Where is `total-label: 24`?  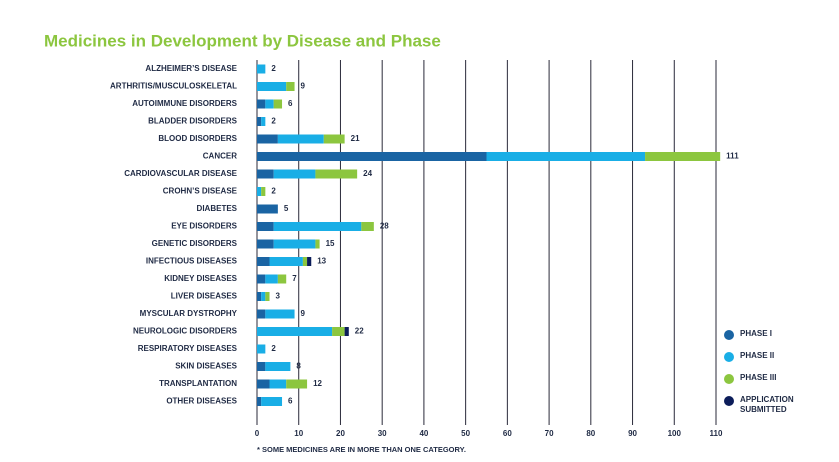 total-label: 24 is located at coordinates (367, 173).